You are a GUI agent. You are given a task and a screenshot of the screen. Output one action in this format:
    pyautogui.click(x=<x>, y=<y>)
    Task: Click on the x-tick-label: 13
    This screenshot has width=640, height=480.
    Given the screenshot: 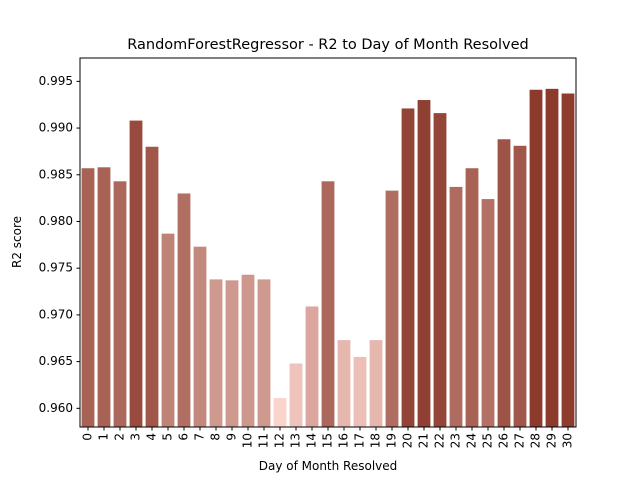 What is the action you would take?
    pyautogui.click(x=296, y=440)
    